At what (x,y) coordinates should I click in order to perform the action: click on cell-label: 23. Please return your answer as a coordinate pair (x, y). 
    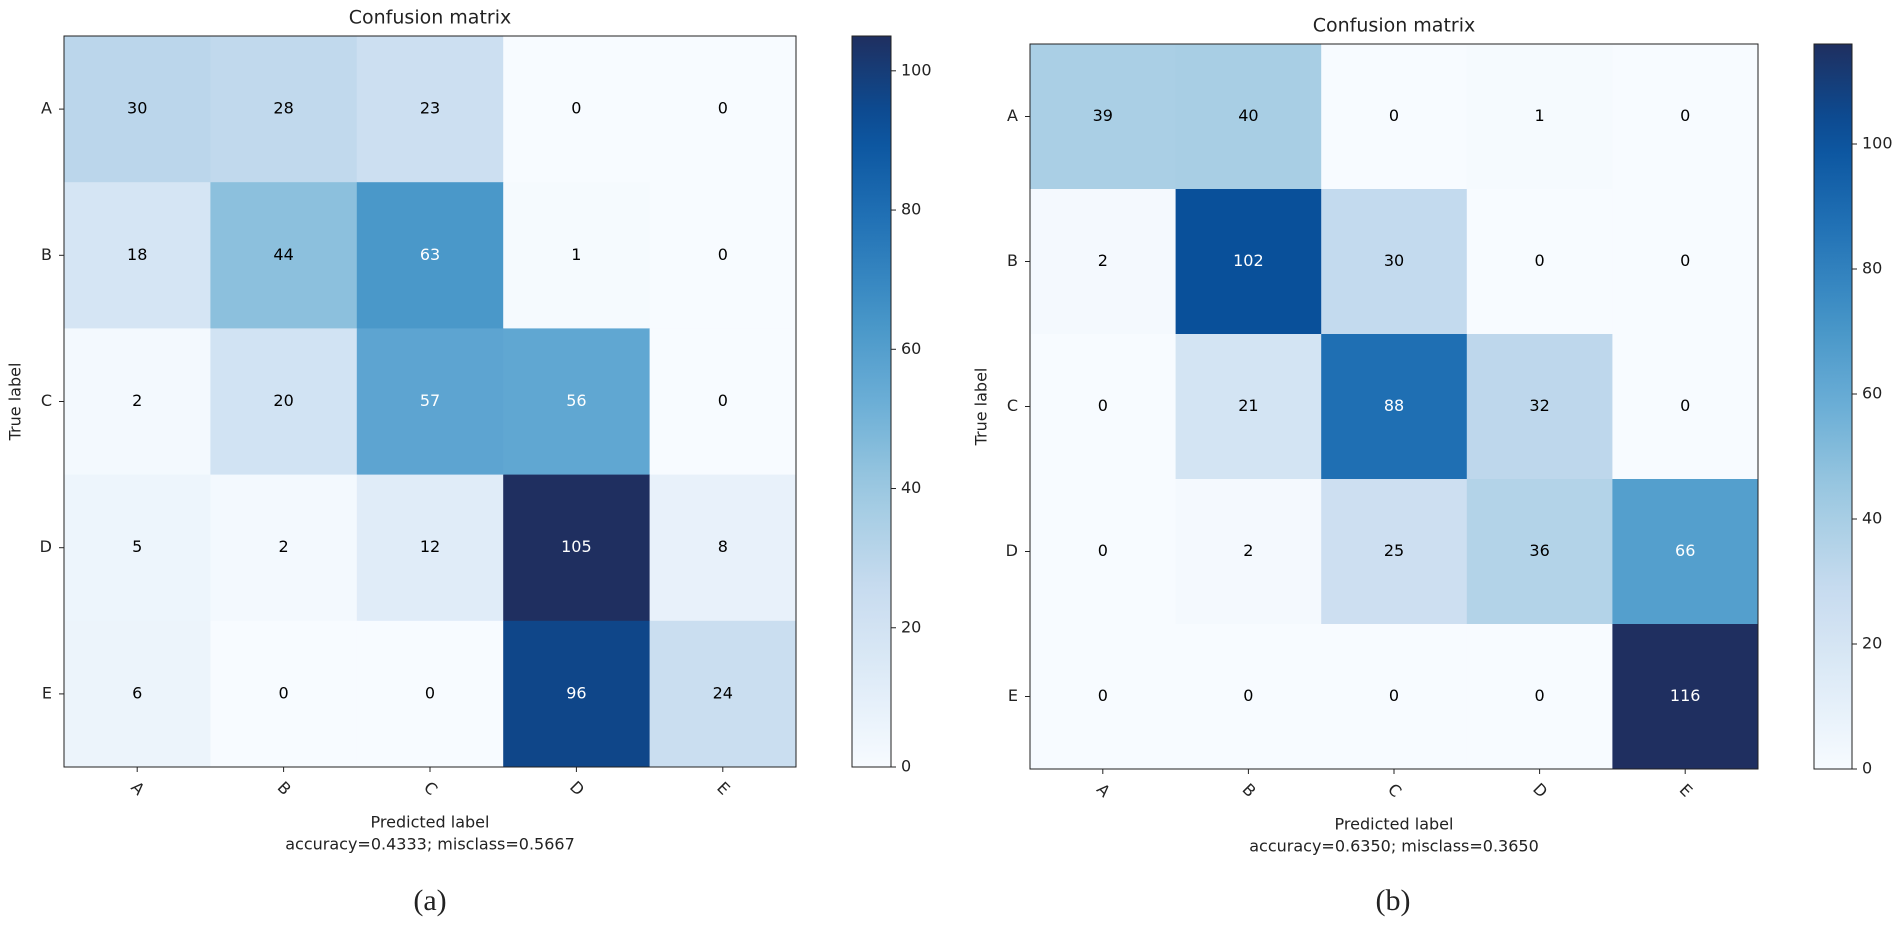
    Looking at the image, I should click on (430, 108).